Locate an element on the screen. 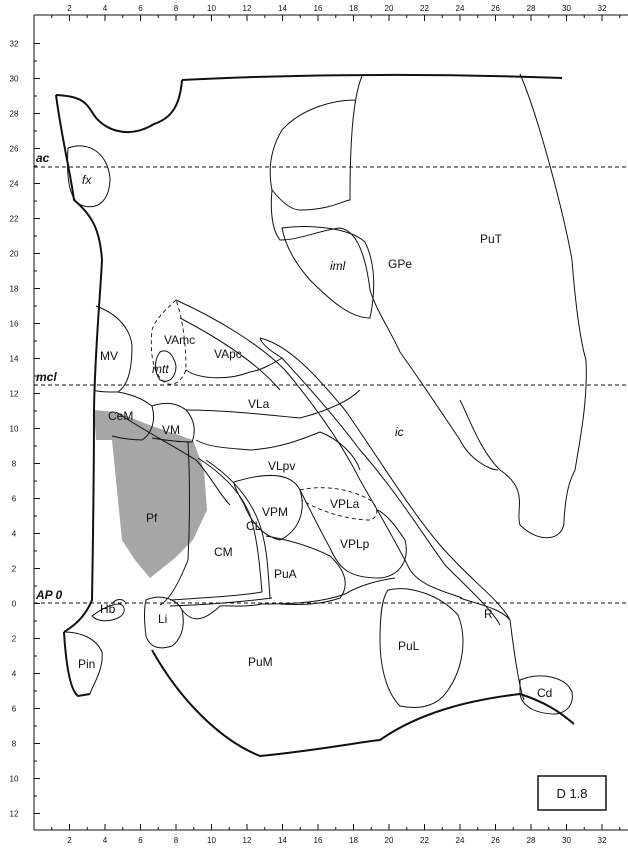 The width and height of the screenshot is (628, 849). region-cem: CeM is located at coordinates (120, 416).